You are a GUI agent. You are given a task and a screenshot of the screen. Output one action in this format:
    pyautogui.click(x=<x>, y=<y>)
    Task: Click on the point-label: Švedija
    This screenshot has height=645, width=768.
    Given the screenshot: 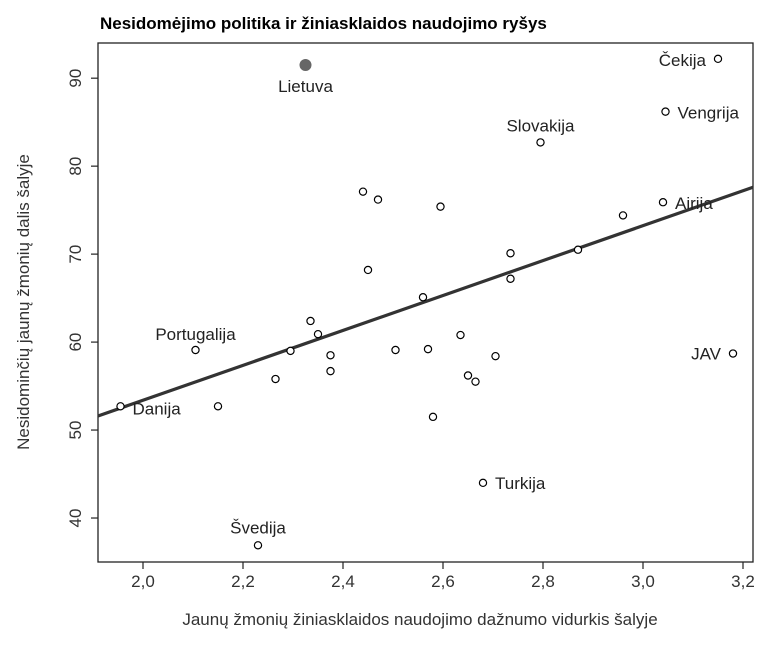 What is the action you would take?
    pyautogui.click(x=258, y=527)
    